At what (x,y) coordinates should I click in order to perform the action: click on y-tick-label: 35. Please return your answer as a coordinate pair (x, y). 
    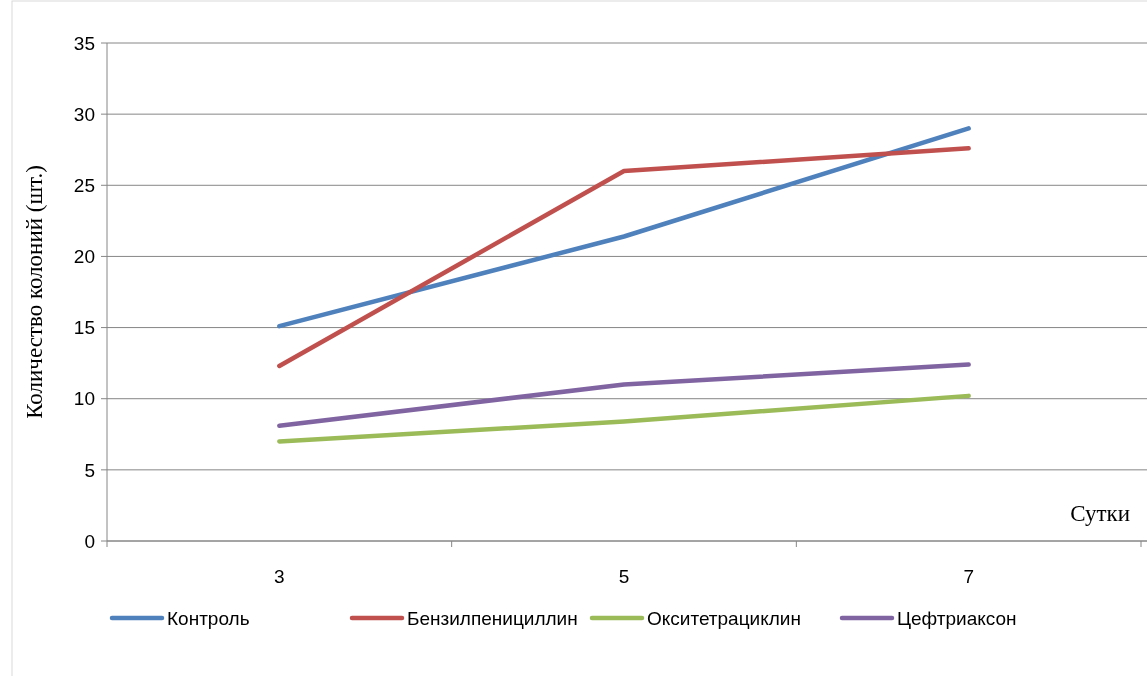
    Looking at the image, I should click on (84, 43).